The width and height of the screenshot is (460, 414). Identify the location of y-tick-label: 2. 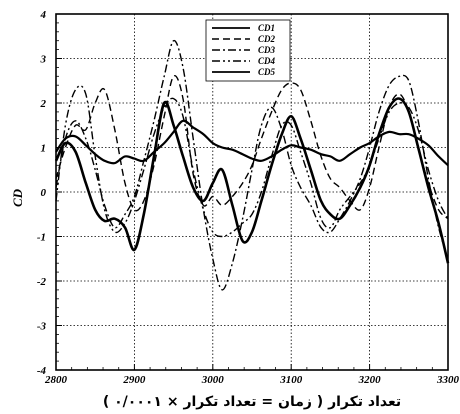
(43, 104).